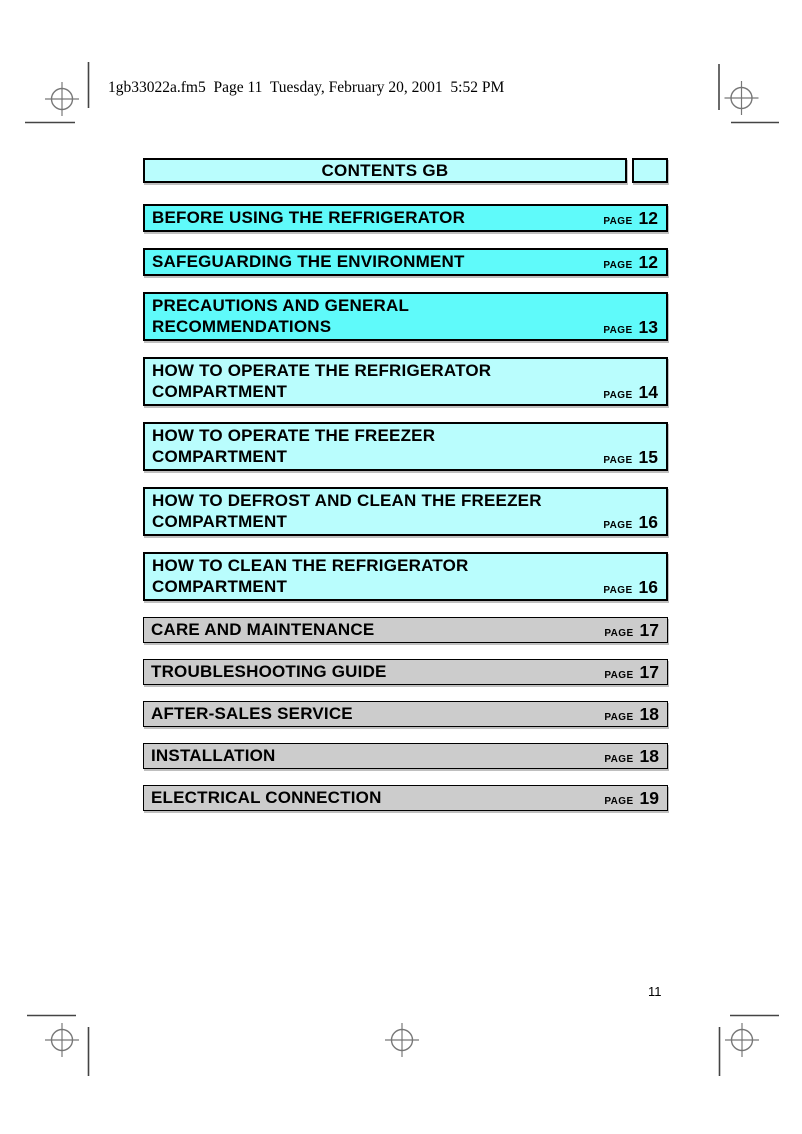 Image resolution: width=802 pixels, height=1134 pixels. I want to click on crop-mark-top-left, so click(57, 93).